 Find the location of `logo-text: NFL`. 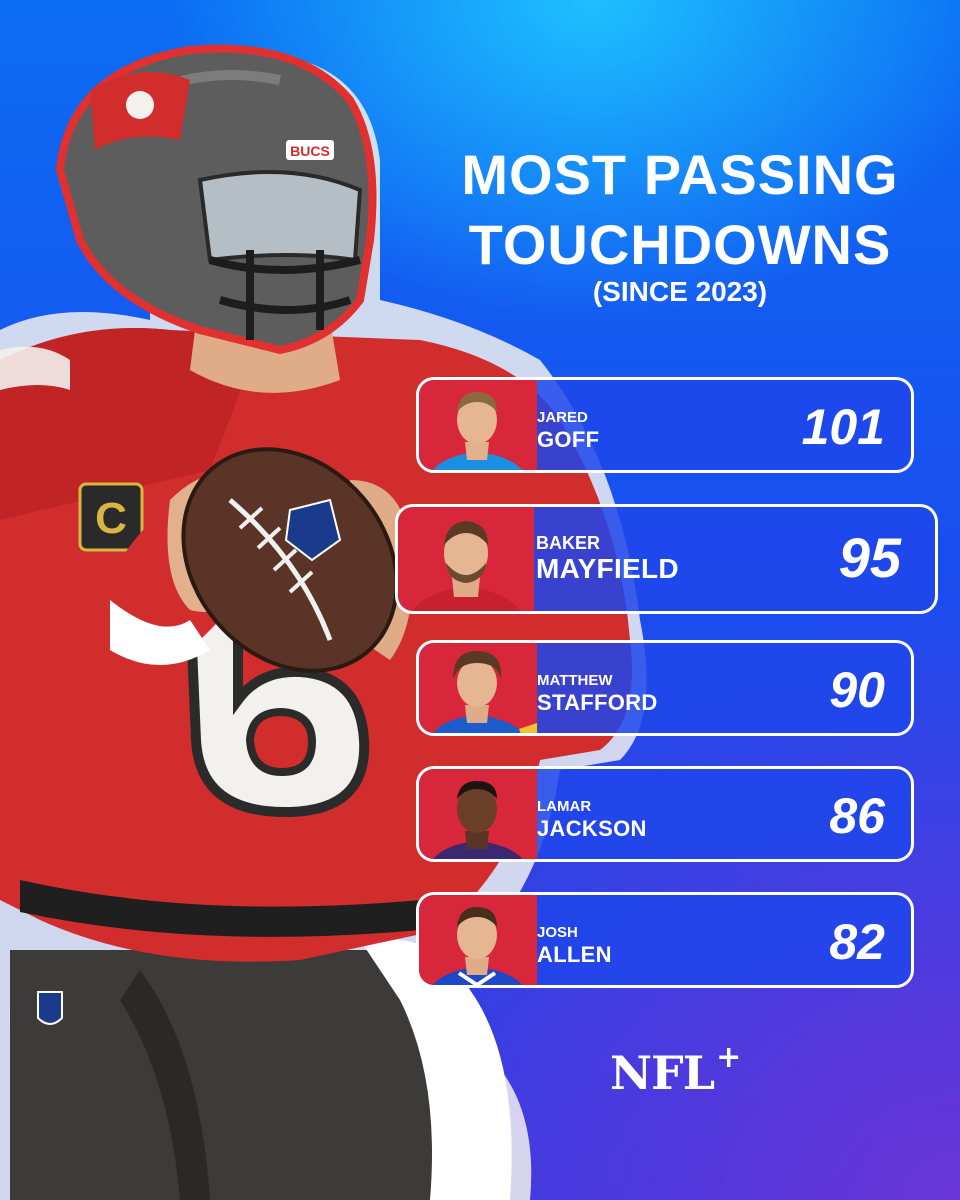

logo-text: NFL is located at coordinates (662, 1073).